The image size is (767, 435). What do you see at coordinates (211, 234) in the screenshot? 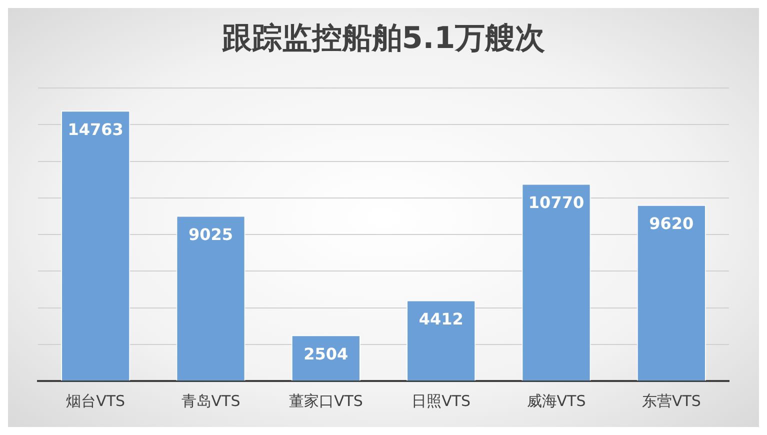
I see `data-label: 9025` at bounding box center [211, 234].